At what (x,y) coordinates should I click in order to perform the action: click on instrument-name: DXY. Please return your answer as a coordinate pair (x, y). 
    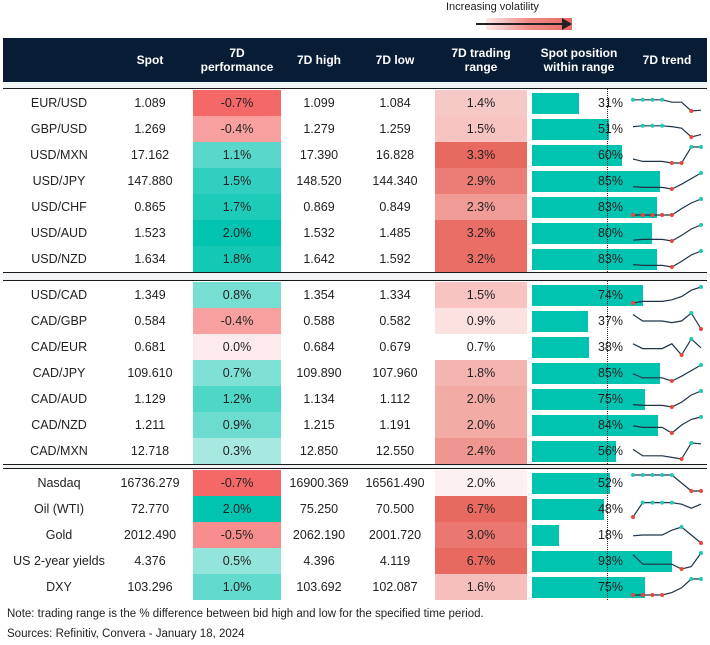
    Looking at the image, I should click on (59, 587).